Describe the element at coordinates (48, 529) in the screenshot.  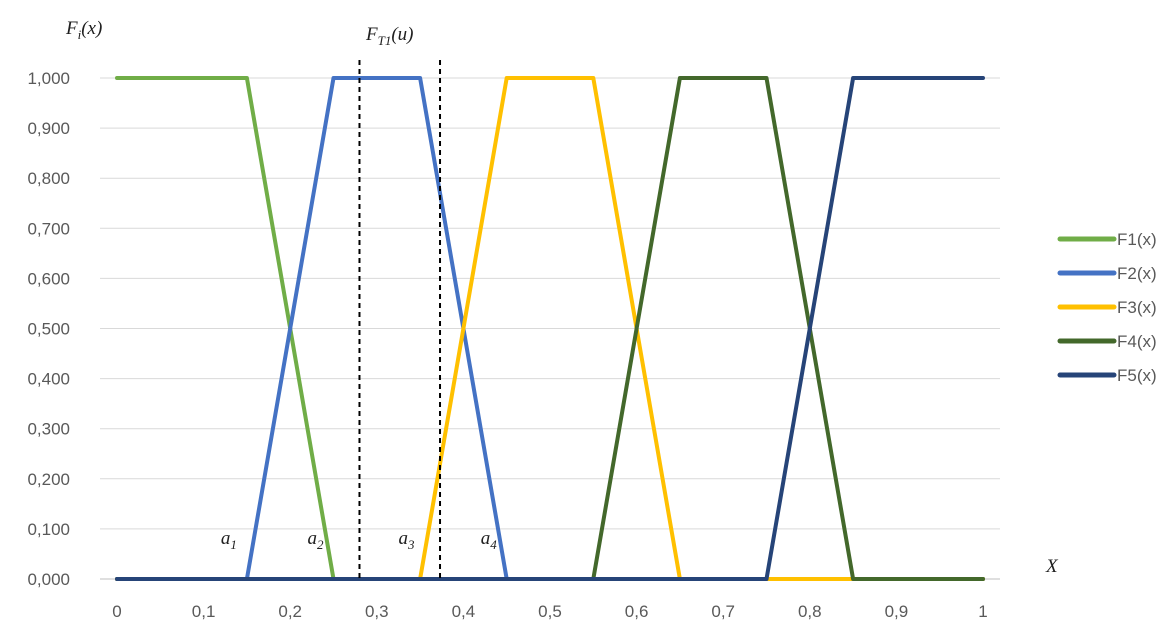
I see `y-tick-label: 0,100` at that location.